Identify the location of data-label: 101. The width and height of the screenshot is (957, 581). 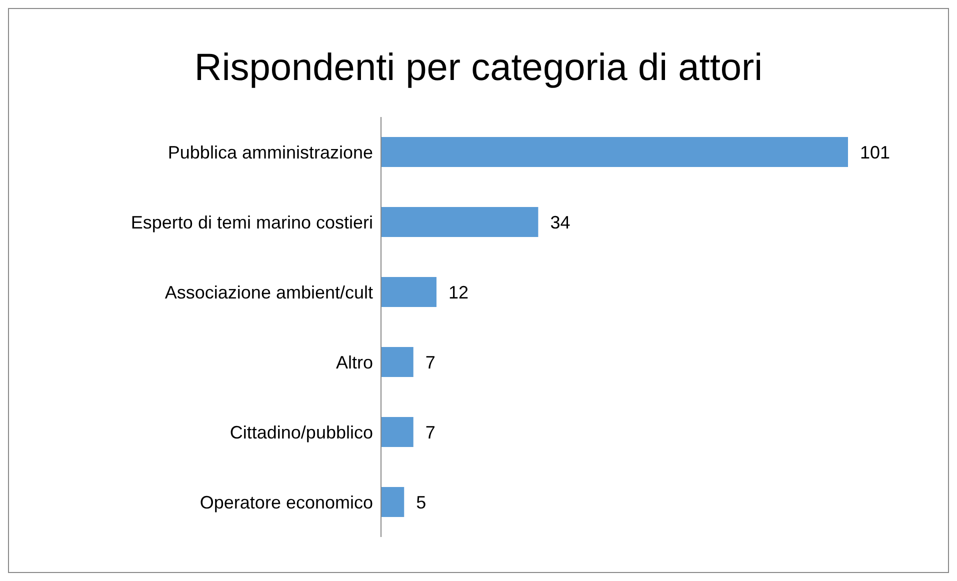
(875, 152).